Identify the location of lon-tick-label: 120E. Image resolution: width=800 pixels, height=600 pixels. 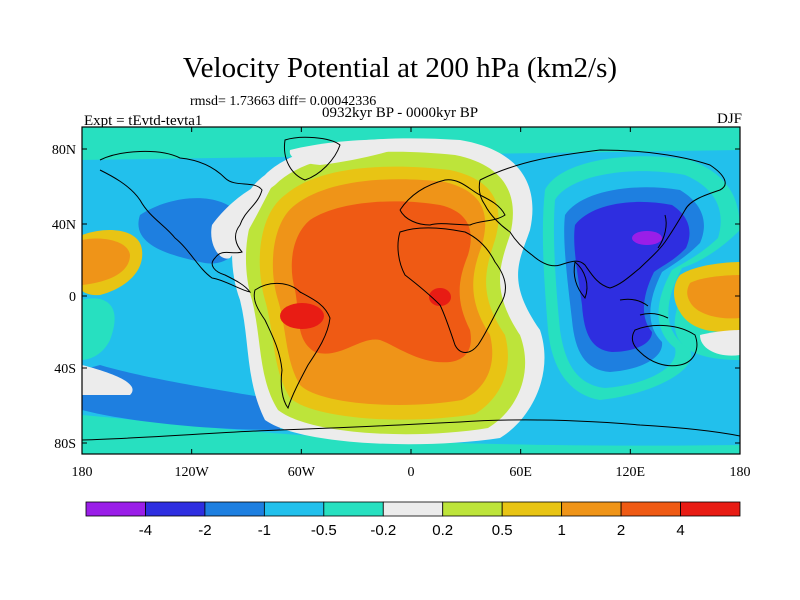
(631, 472).